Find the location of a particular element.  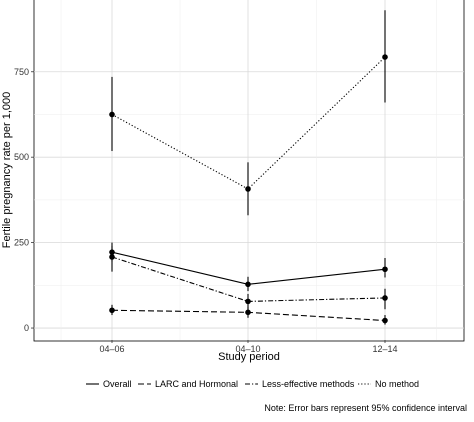

y-axis: 0 250 500 750 is located at coordinates (24, 200).